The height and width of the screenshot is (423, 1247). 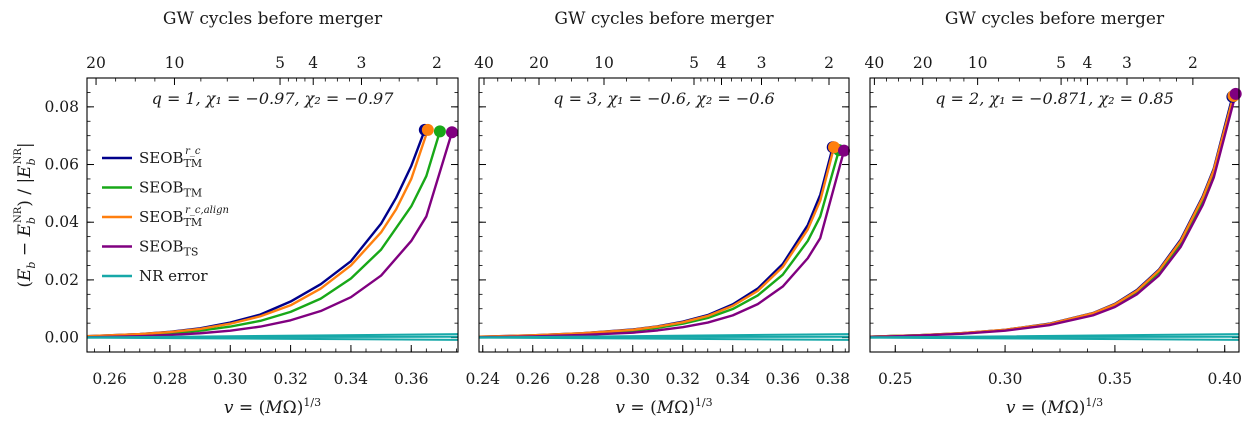 I want to click on x-tick-label: 0.35, so click(x=1115, y=379).